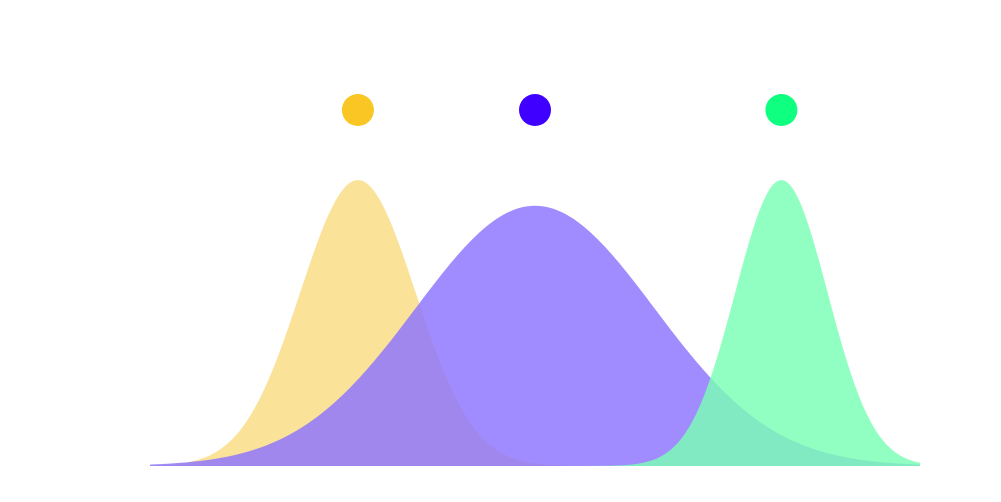  Describe the element at coordinates (569, 110) in the screenshot. I see `legend` at that location.